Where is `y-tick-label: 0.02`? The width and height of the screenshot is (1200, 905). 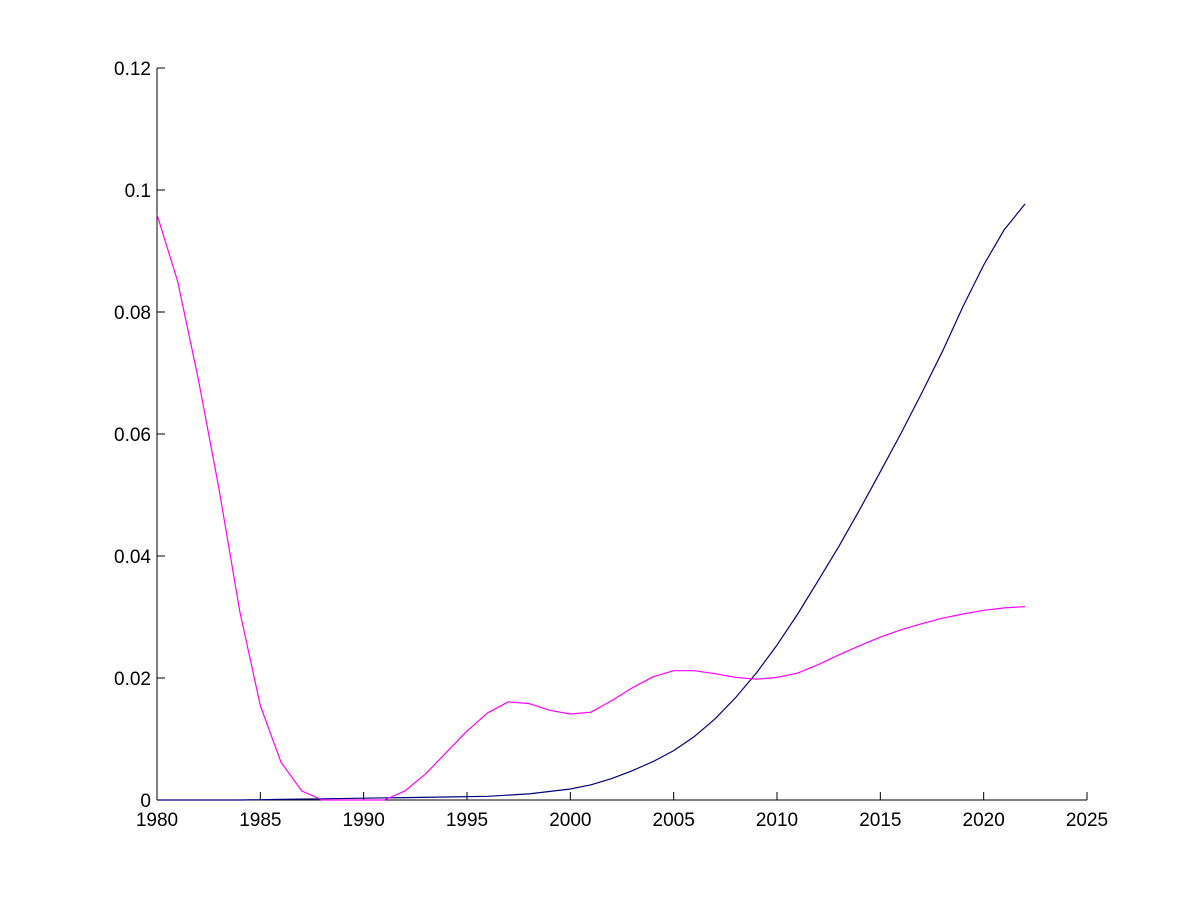
y-tick-label: 0.02 is located at coordinates (132, 679).